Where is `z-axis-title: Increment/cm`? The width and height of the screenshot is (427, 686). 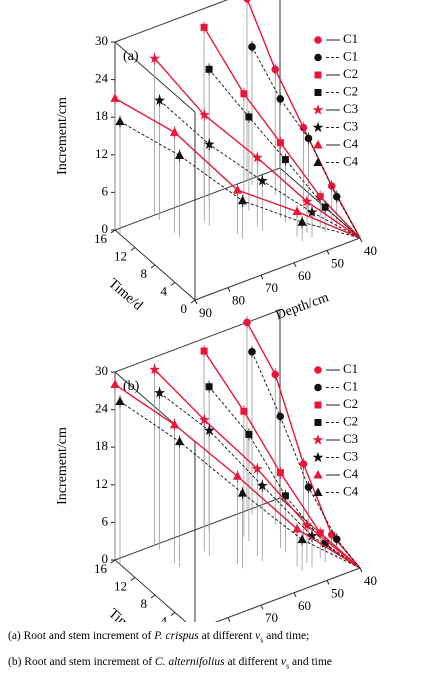 z-axis-title: Increment/cm is located at coordinates (62, 136).